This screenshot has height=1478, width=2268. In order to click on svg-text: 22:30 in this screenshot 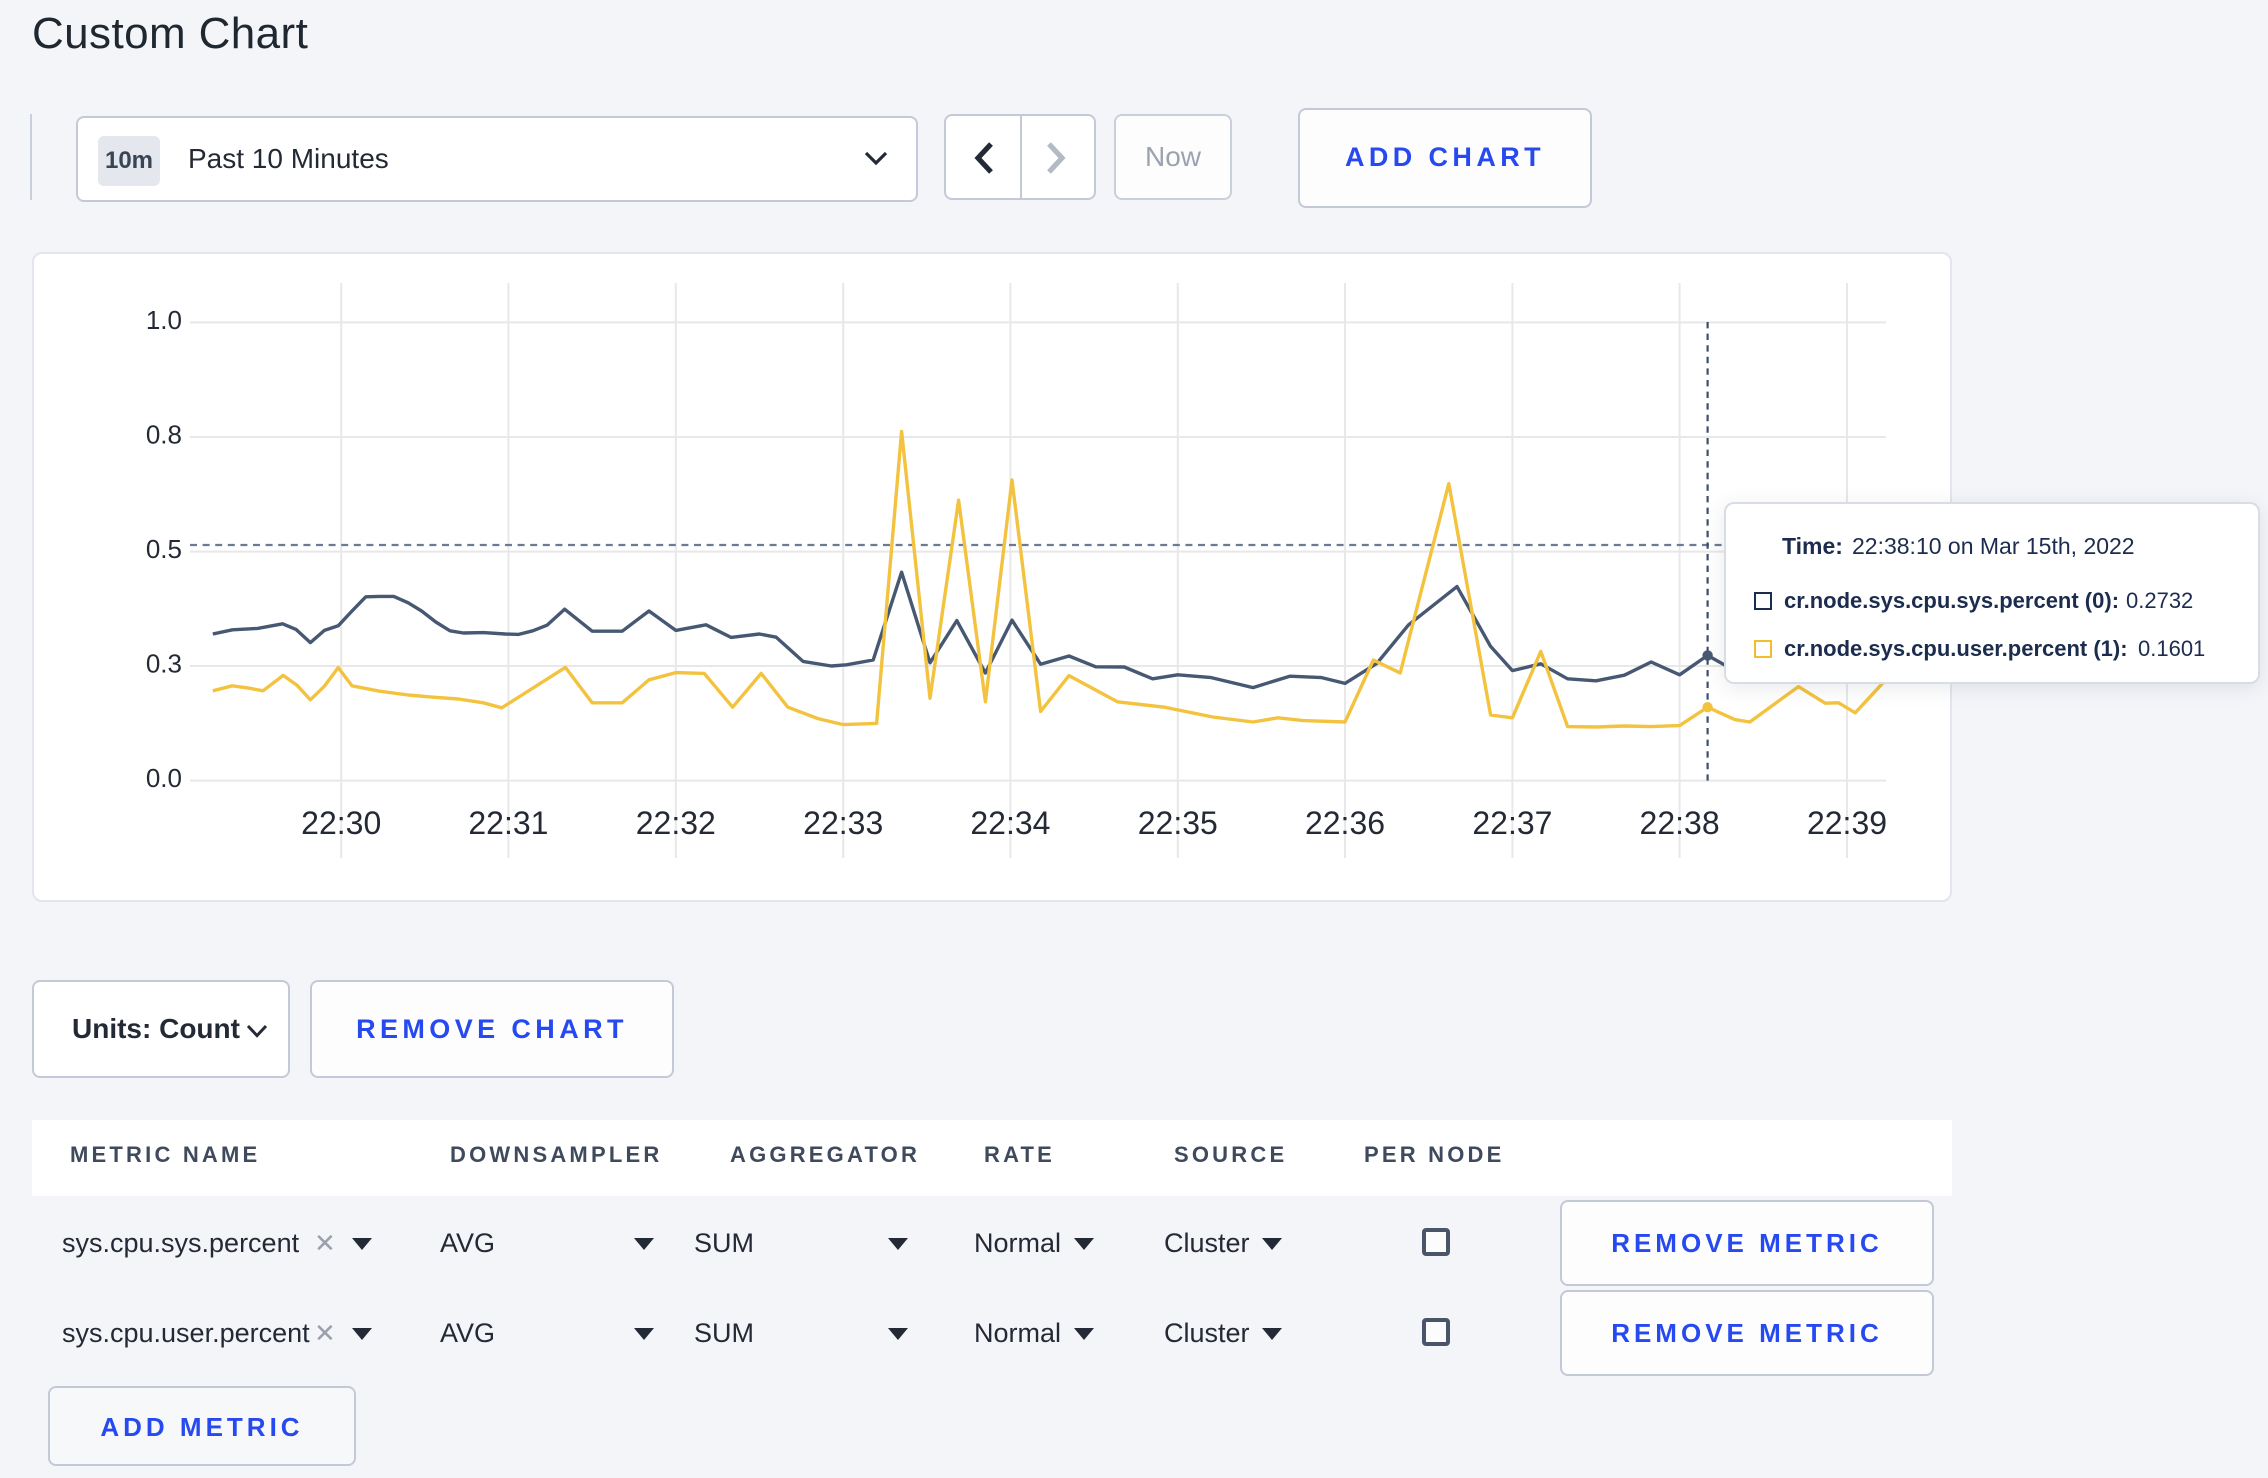, I will do `click(341, 822)`.